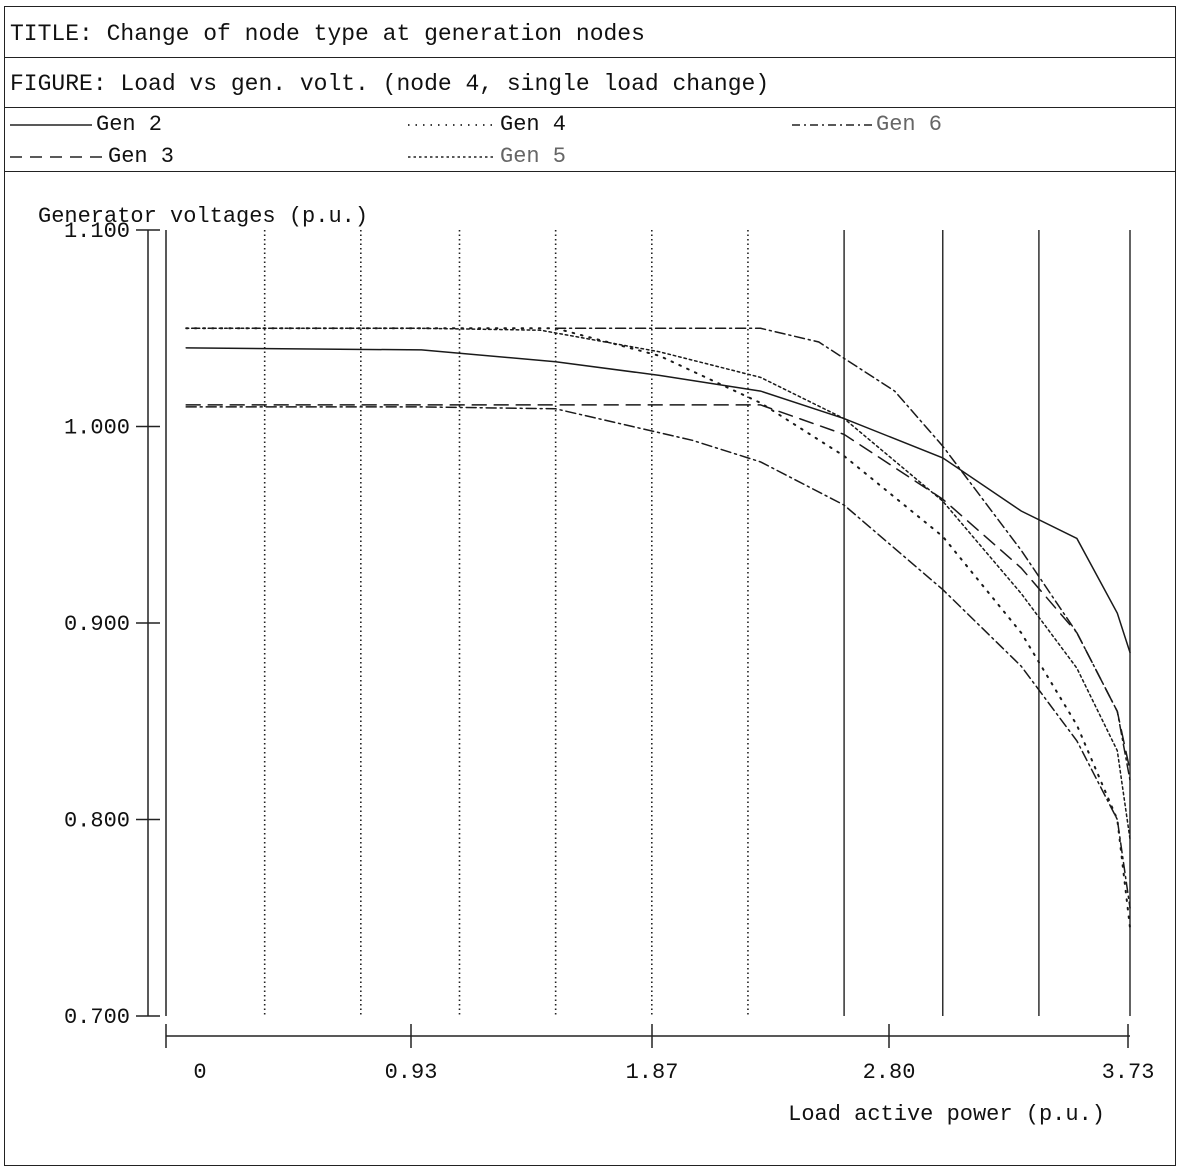 The width and height of the screenshot is (1182, 1174). Describe the element at coordinates (203, 216) in the screenshot. I see `y-axis-title: Generator voltages (p.u.)` at that location.